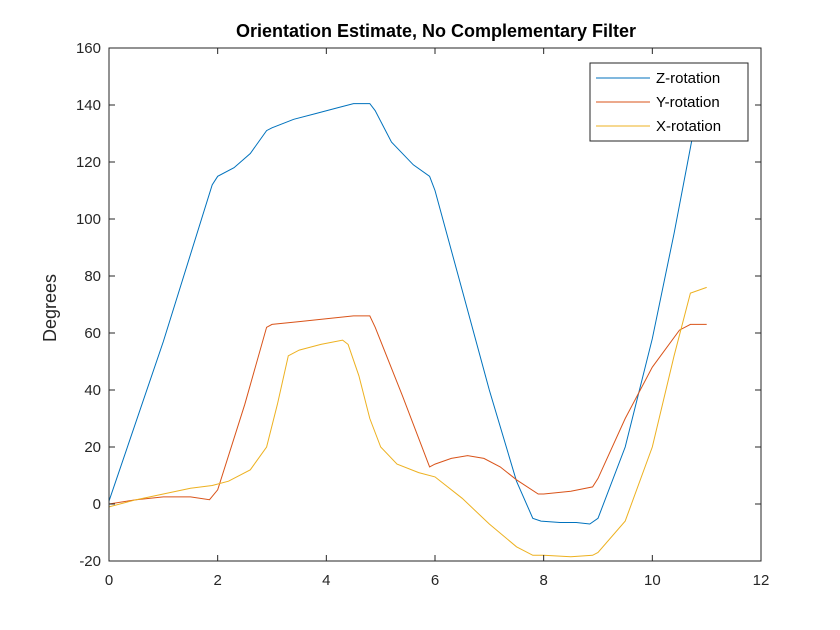 Image resolution: width=840 pixels, height=630 pixels. Describe the element at coordinates (543, 580) in the screenshot. I see `x-tick-label: 8` at that location.